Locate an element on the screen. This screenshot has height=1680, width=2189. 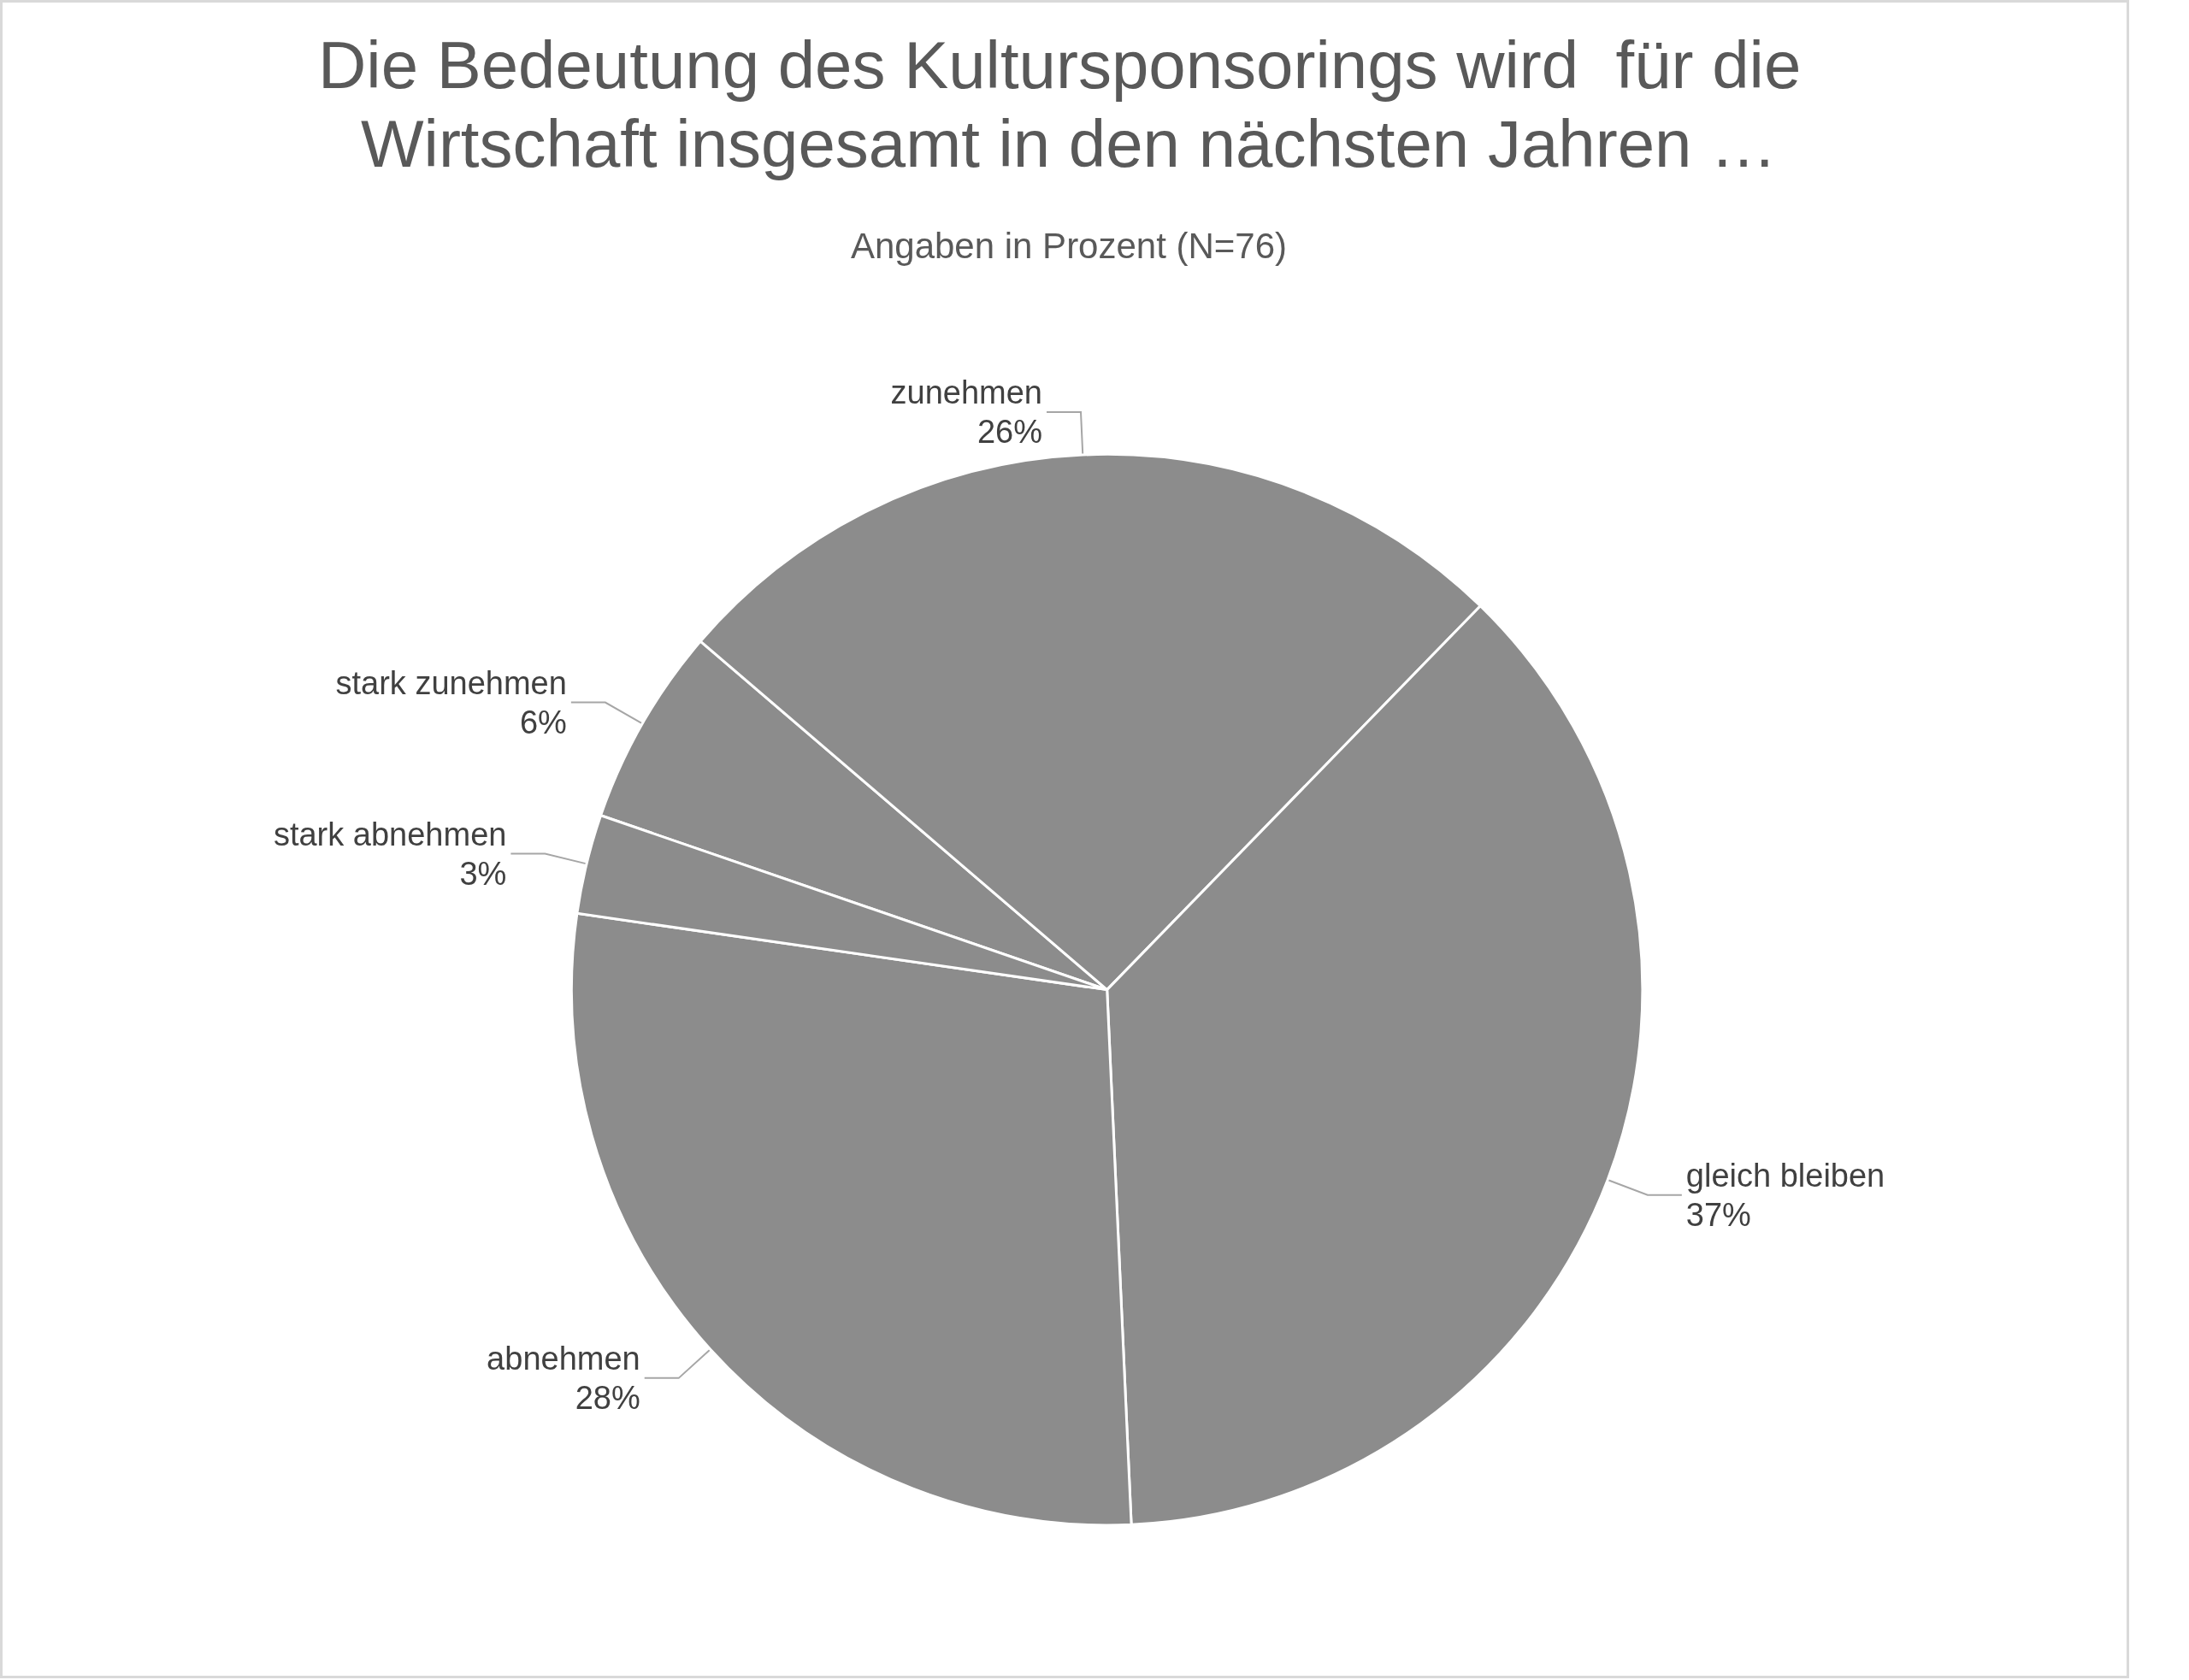
slice-label: zunehmen is located at coordinates (966, 392).